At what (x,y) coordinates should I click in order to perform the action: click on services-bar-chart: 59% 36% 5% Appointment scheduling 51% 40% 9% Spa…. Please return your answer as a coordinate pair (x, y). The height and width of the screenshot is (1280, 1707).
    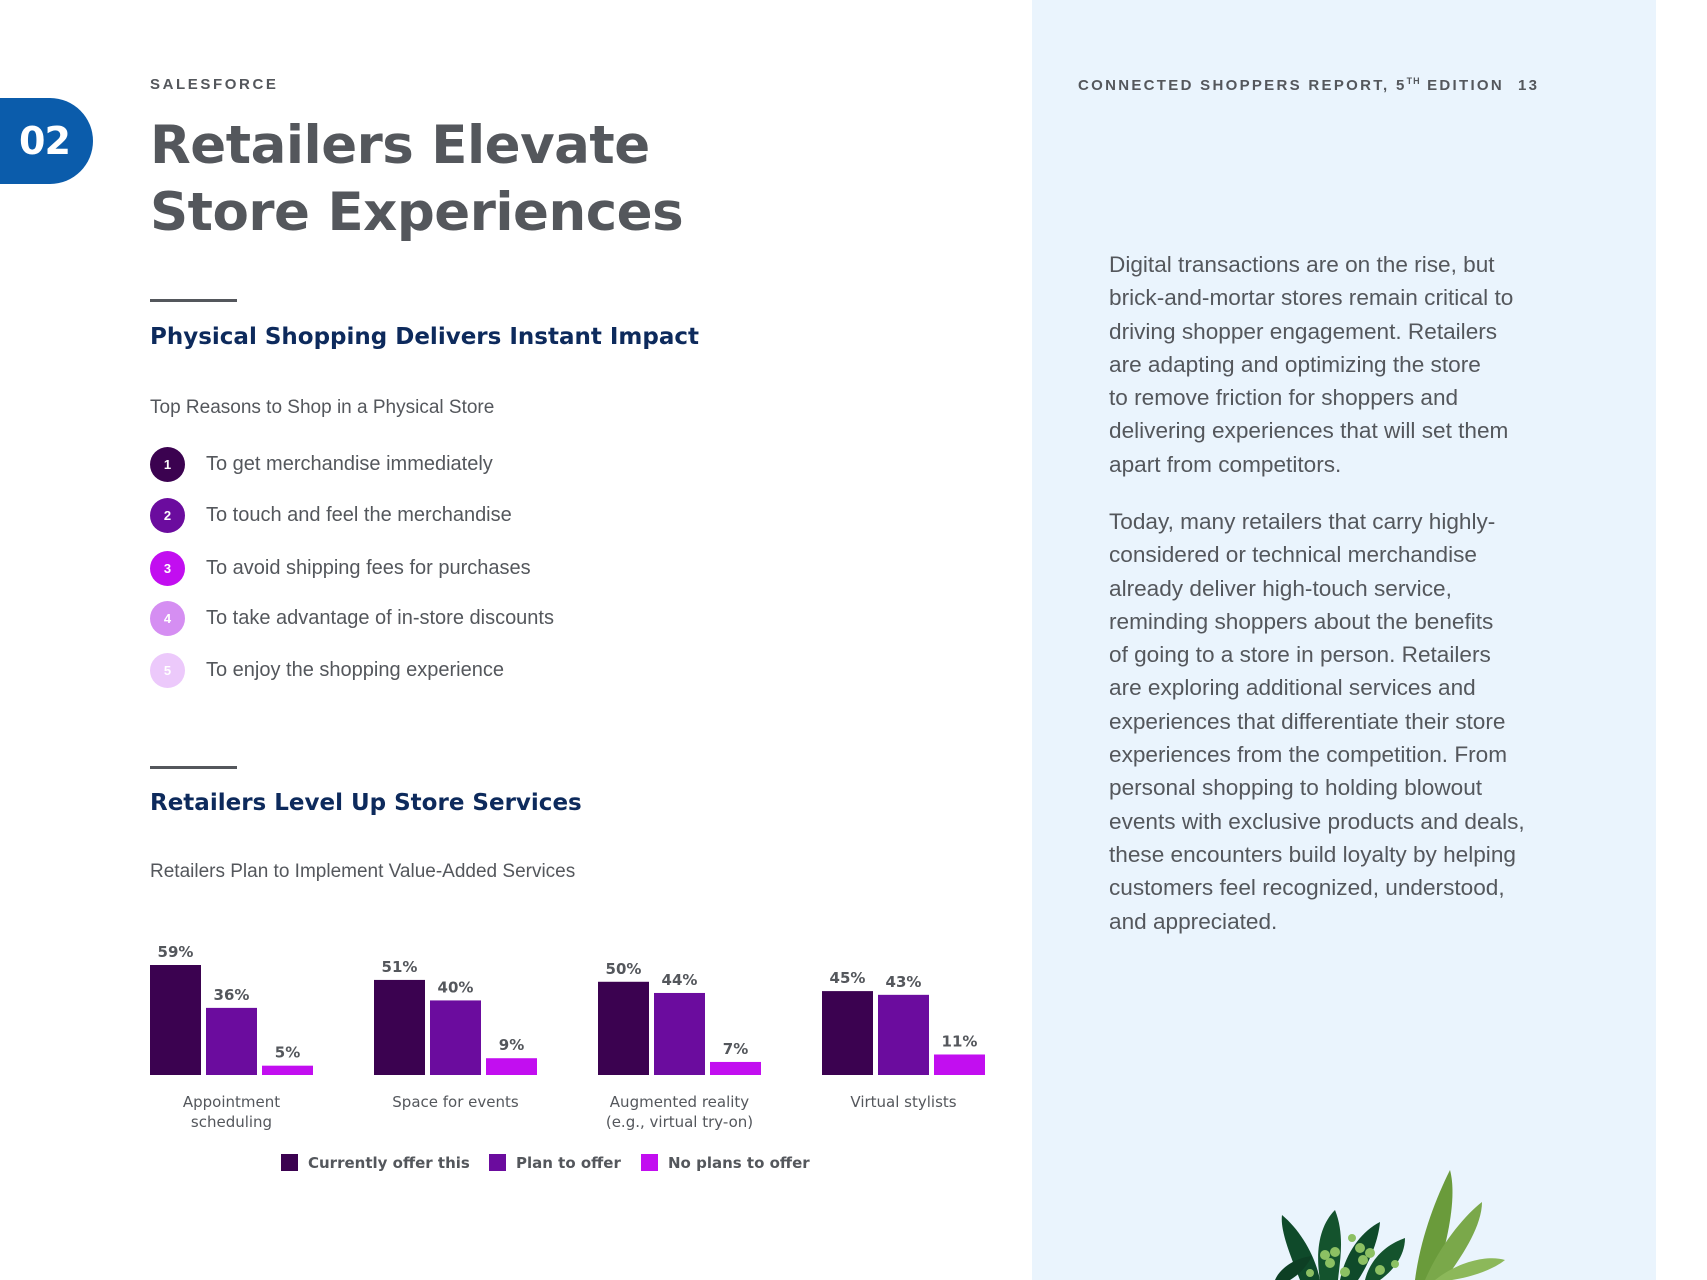
    Looking at the image, I should click on (567, 1057).